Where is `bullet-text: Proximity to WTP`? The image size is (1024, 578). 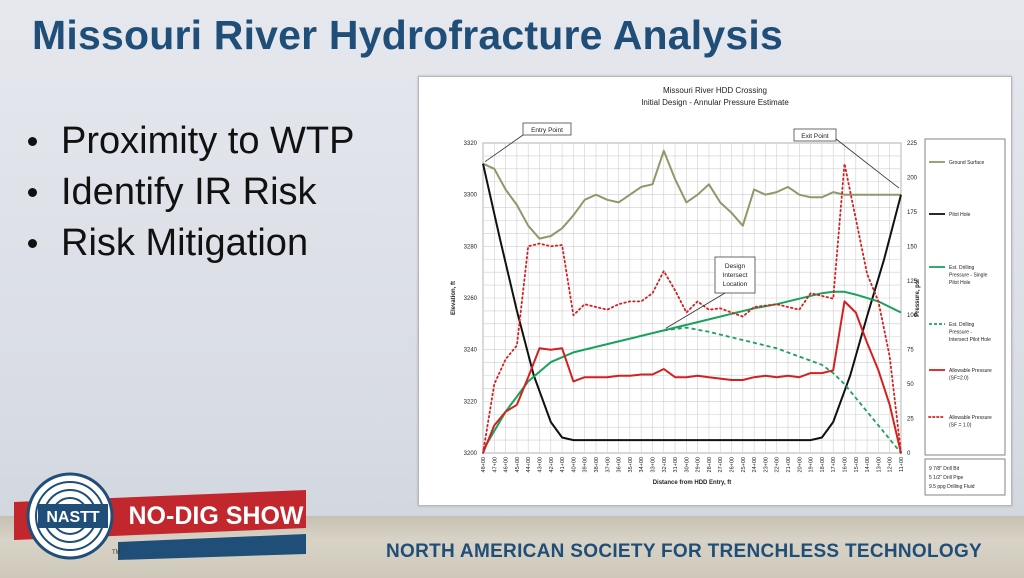
bullet-text: Proximity to WTP is located at coordinates (208, 141).